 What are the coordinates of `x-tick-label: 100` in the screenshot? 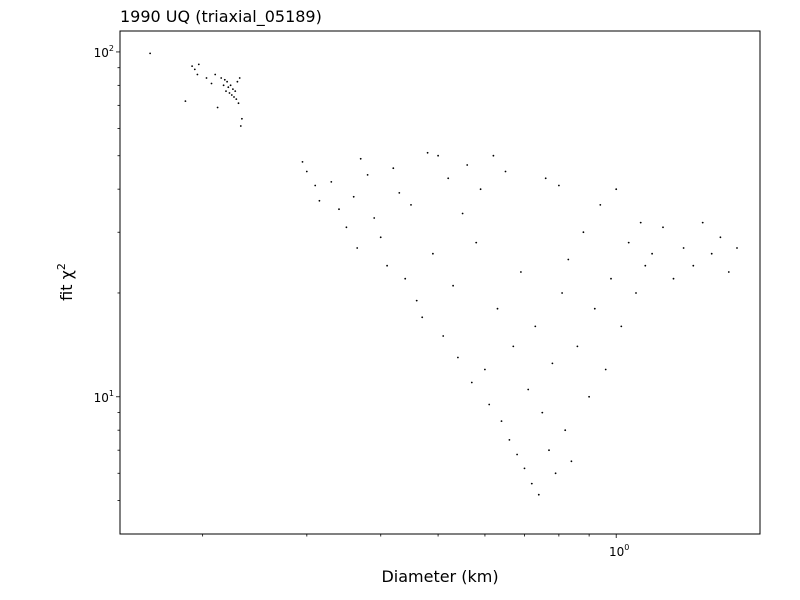 It's located at (619, 551).